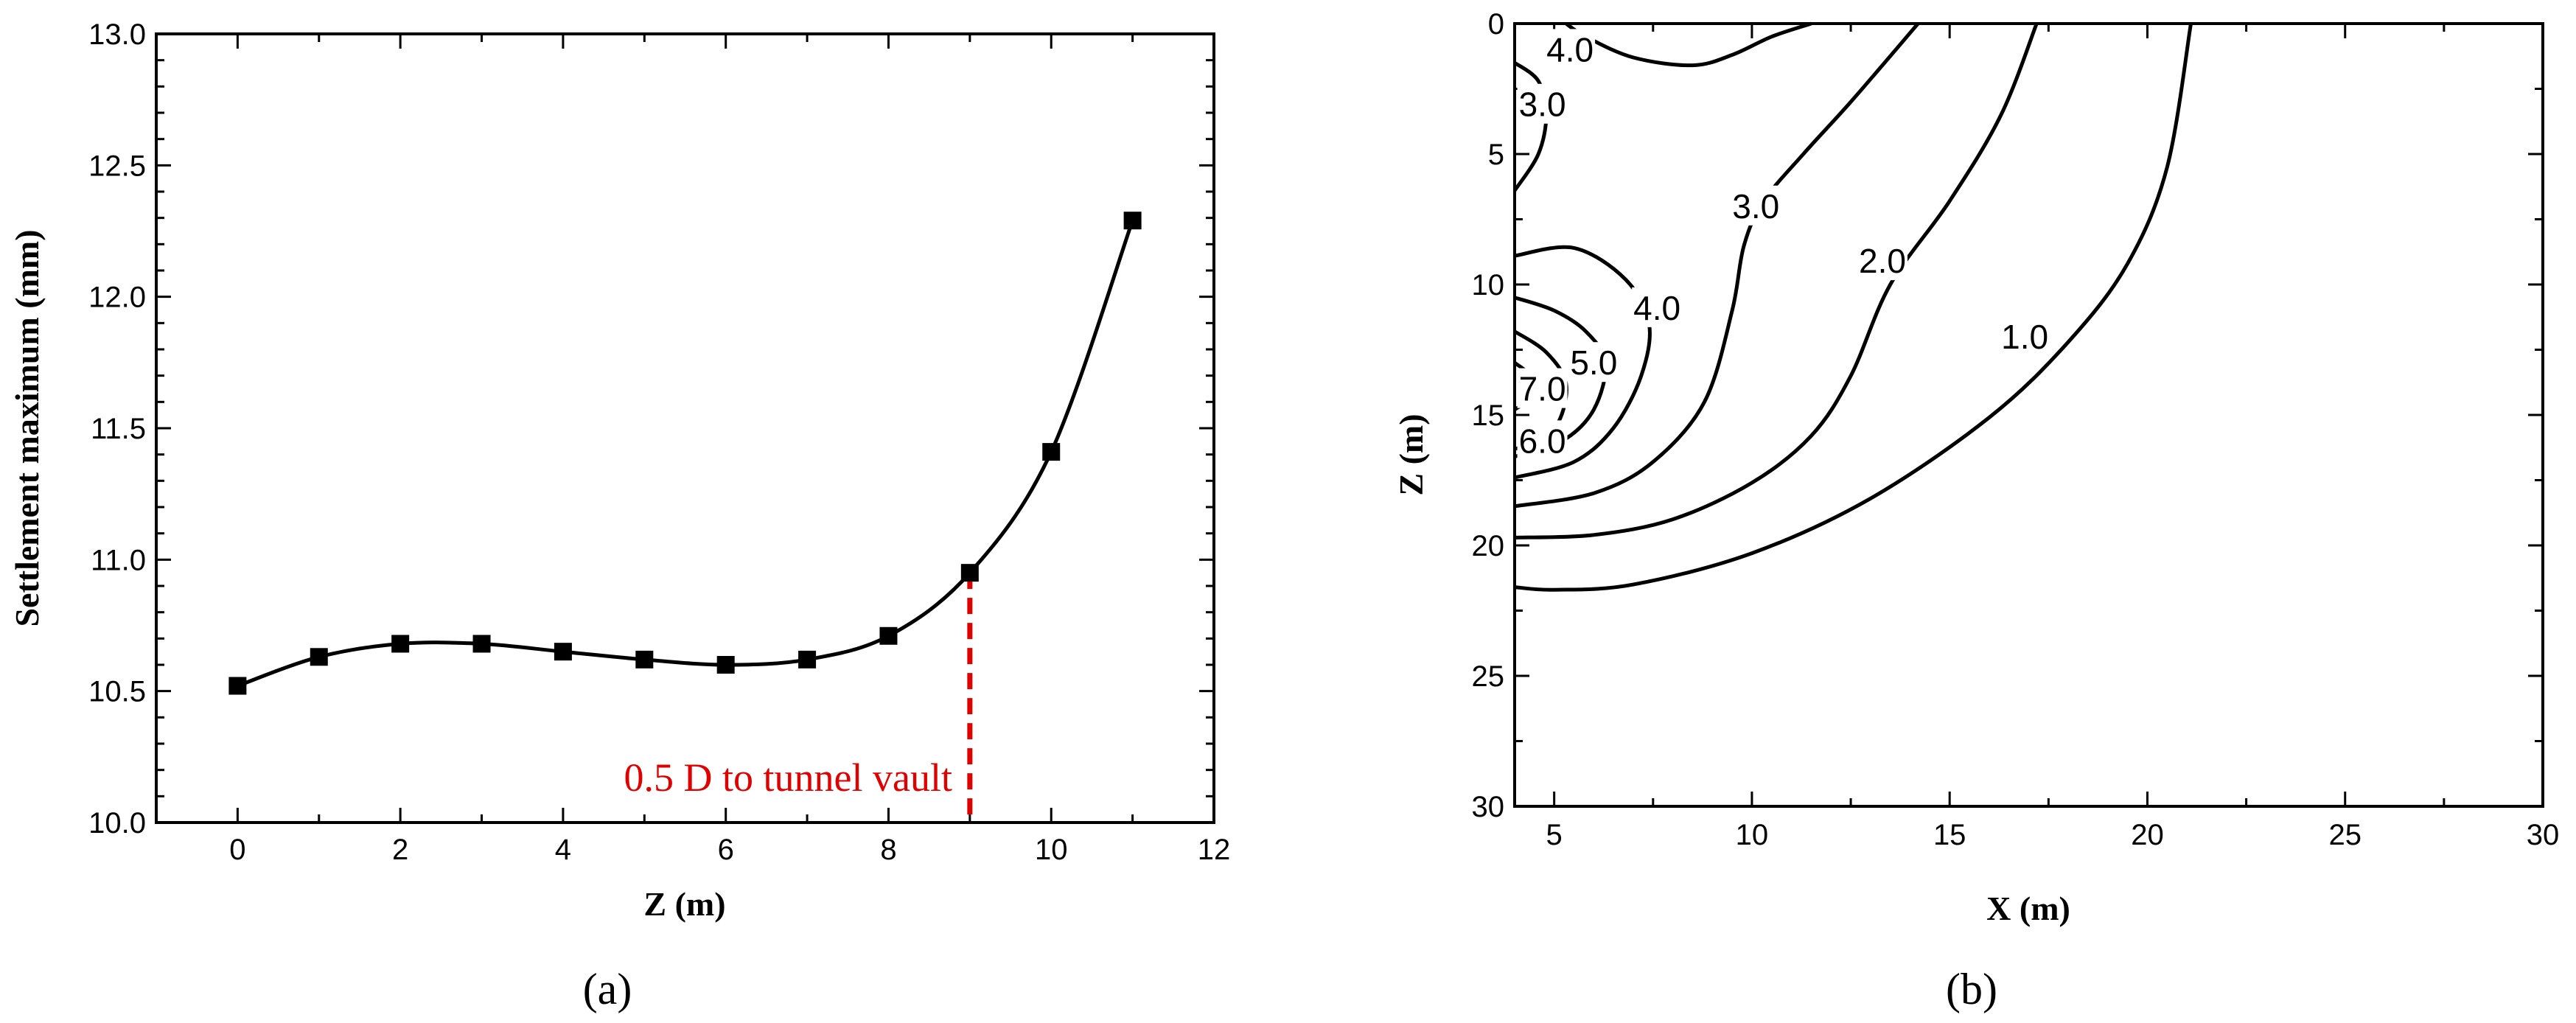 The width and height of the screenshot is (2576, 1023). Describe the element at coordinates (2543, 835) in the screenshot. I see `chart-b-x-tick-label: 30` at that location.